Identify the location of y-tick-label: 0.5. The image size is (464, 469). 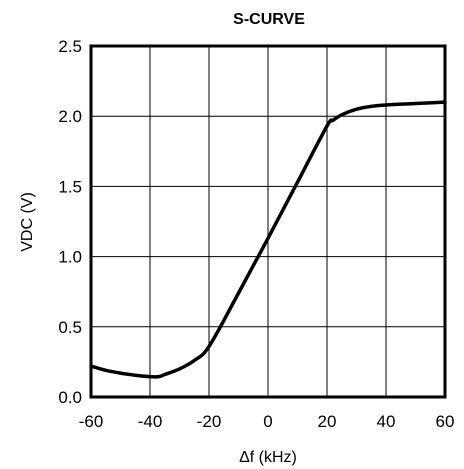
(70, 327).